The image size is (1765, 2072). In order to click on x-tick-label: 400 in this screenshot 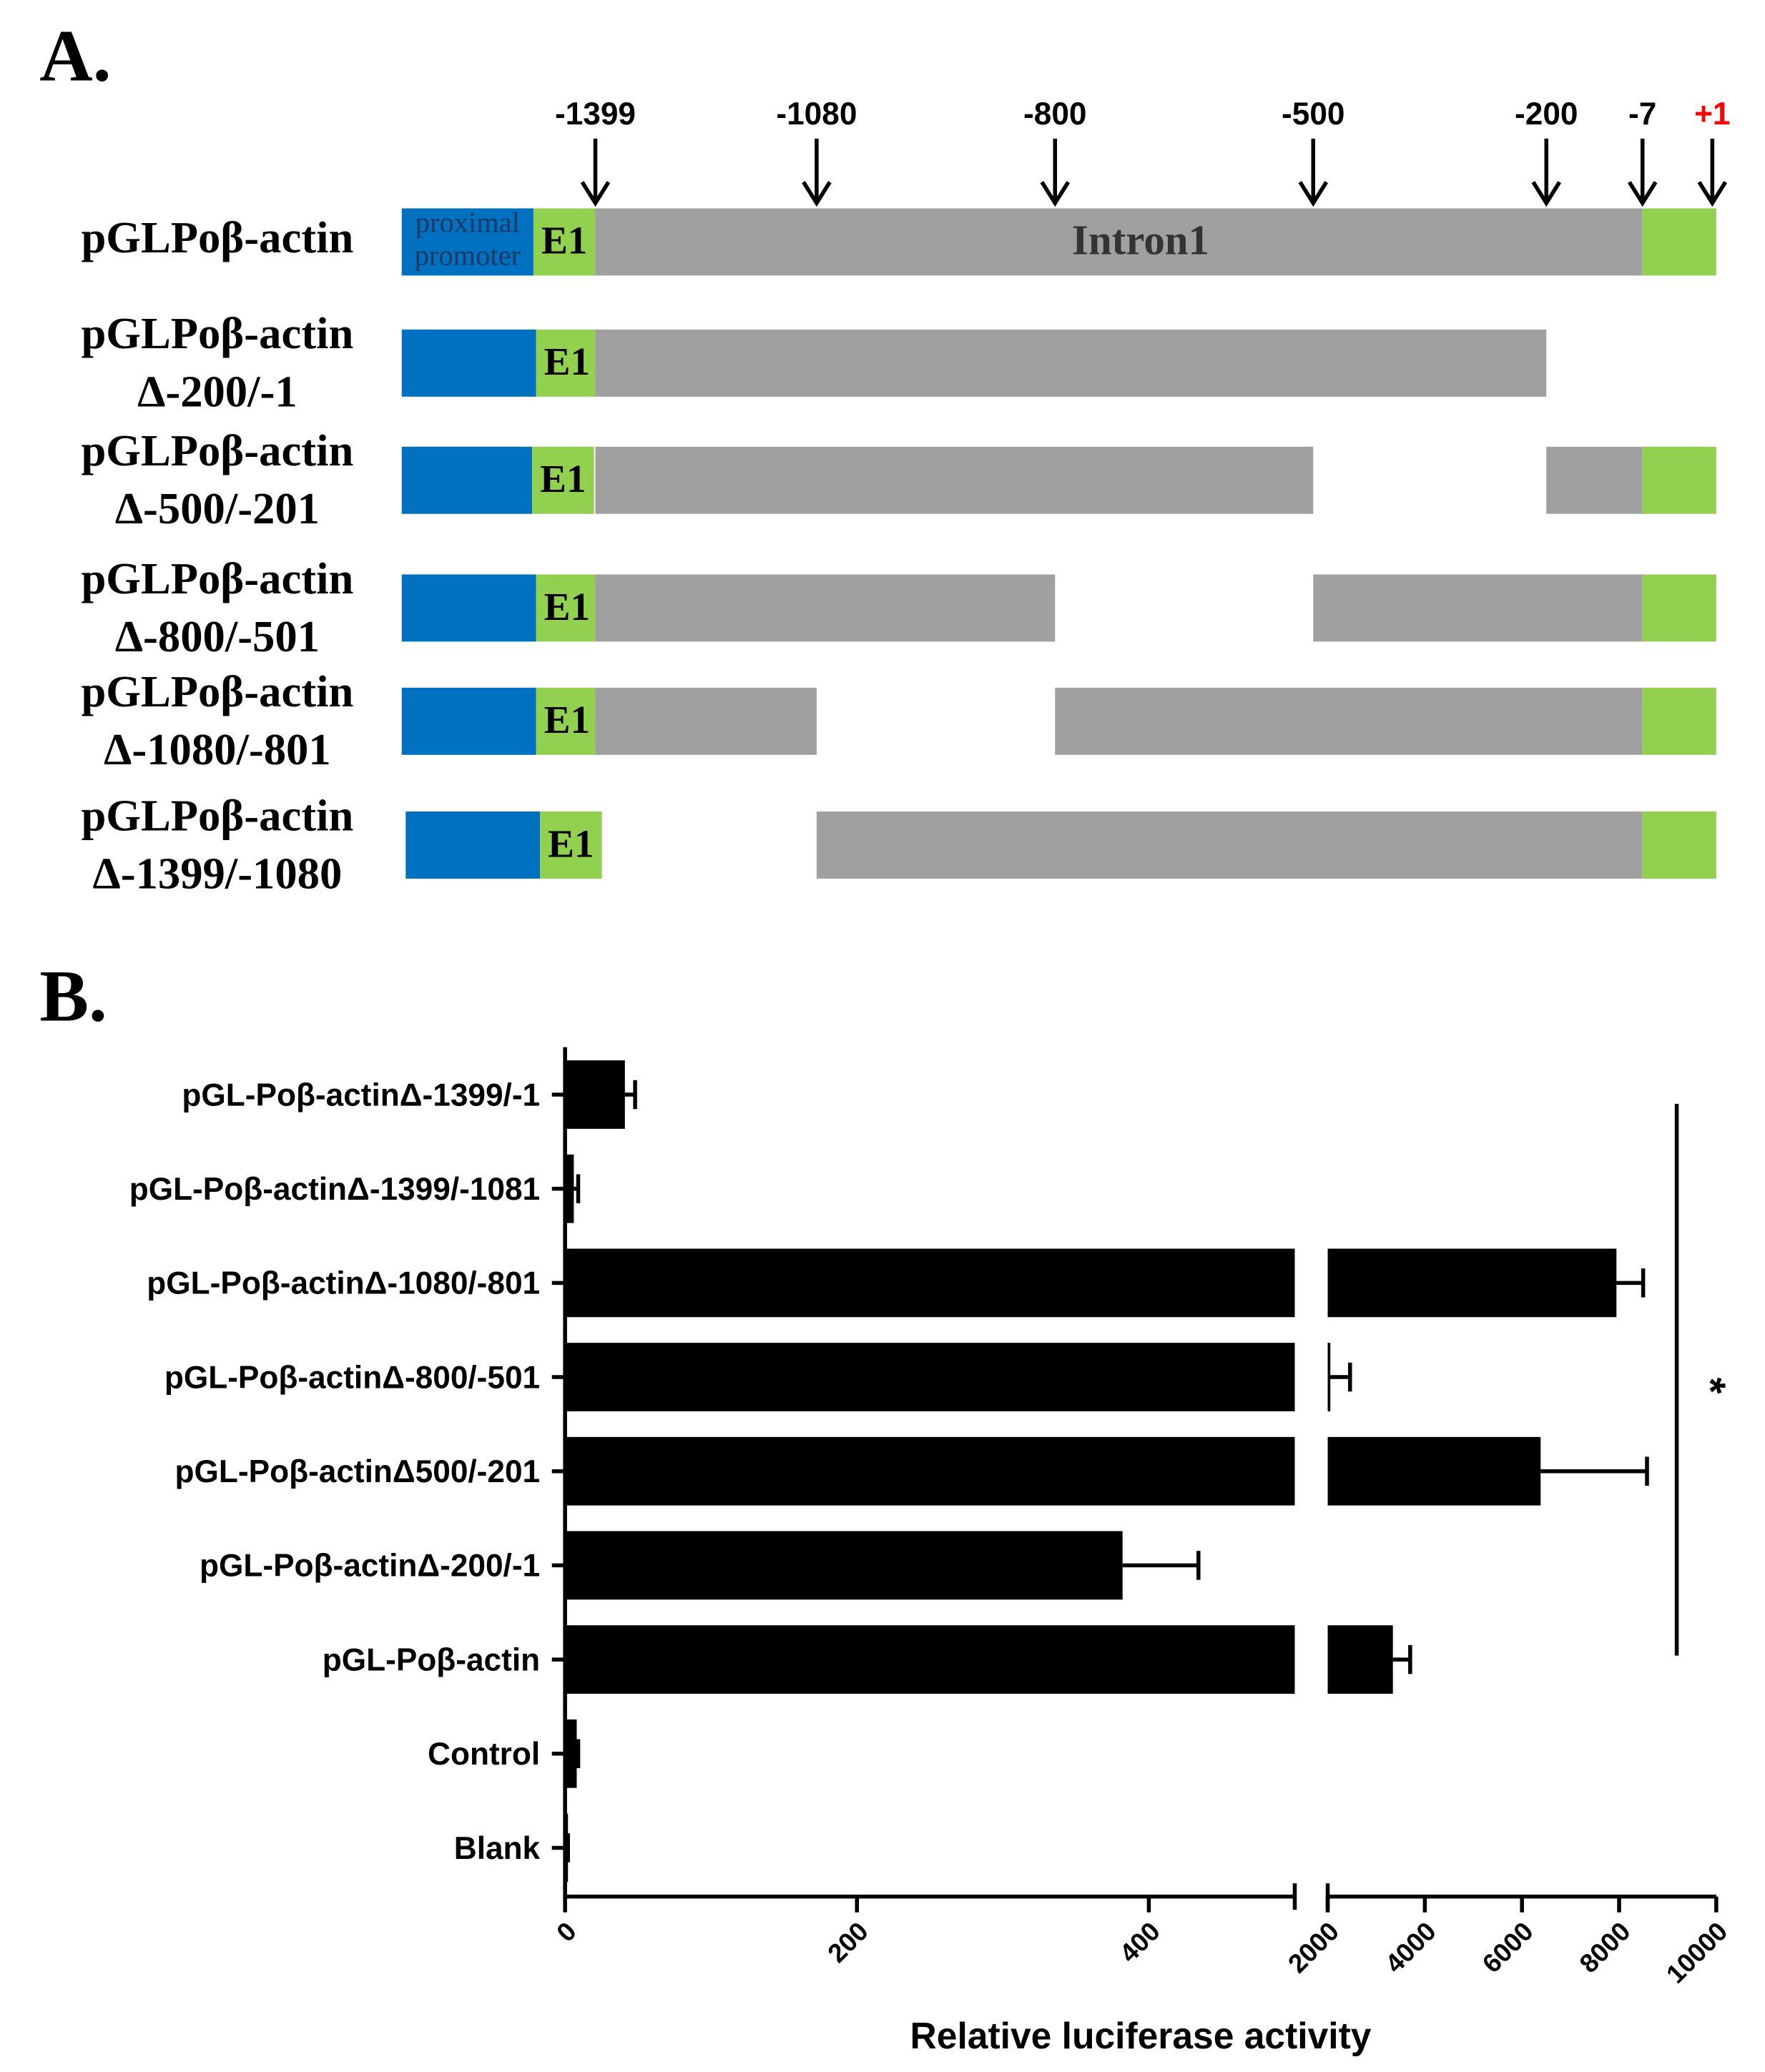, I will do `click(1140, 1942)`.